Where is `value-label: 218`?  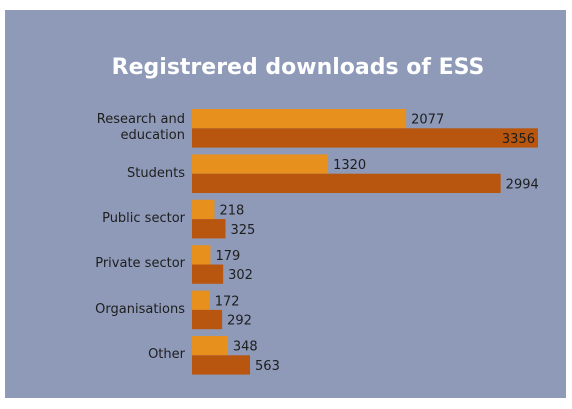 value-label: 218 is located at coordinates (231, 210).